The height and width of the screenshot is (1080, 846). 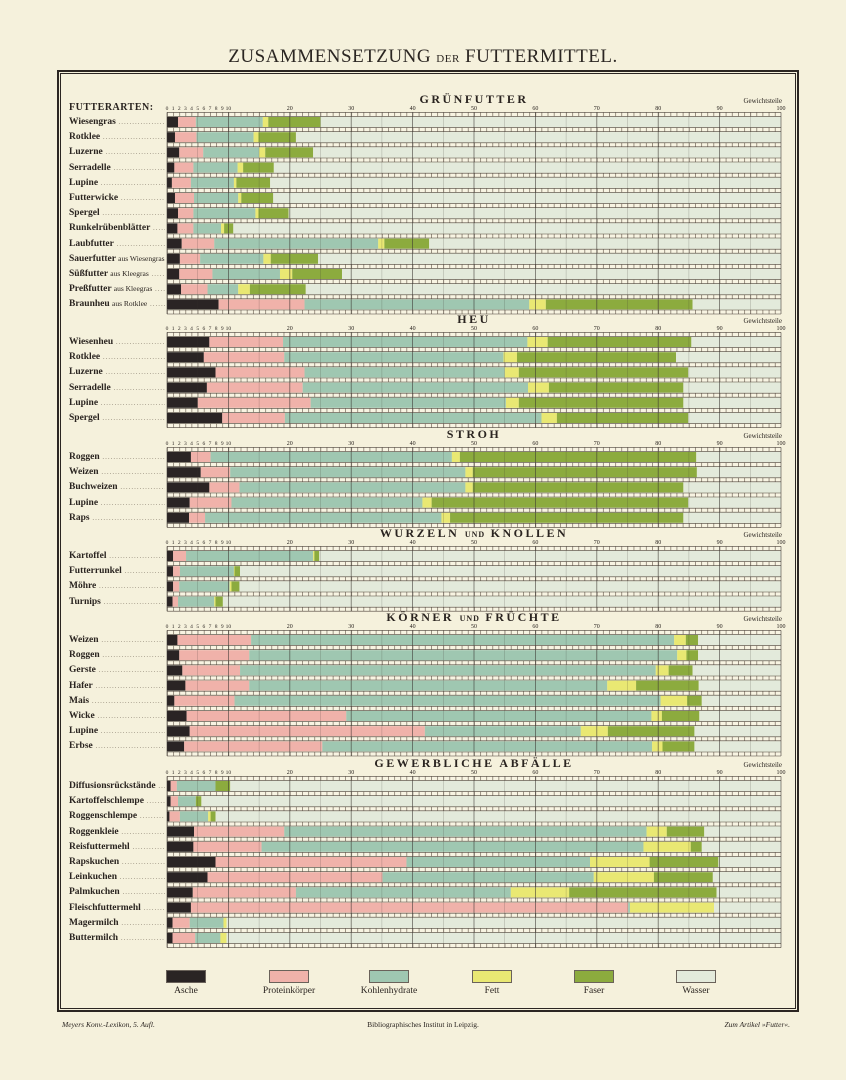 What do you see at coordinates (94, 892) in the screenshot?
I see `row-label-name: Palmkuchen` at bounding box center [94, 892].